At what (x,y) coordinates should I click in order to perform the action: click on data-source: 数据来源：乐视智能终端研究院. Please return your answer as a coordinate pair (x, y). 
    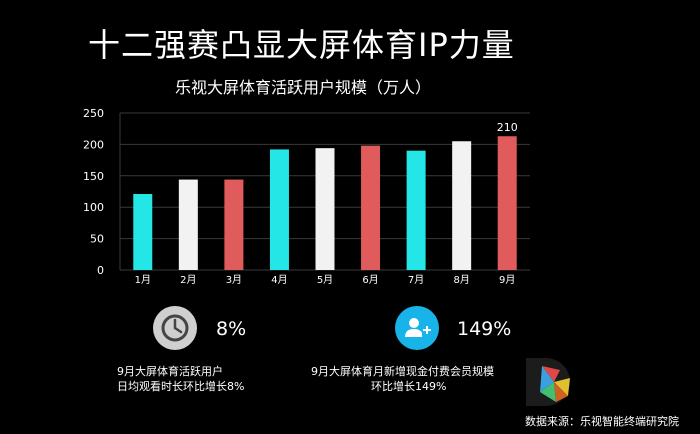
    Looking at the image, I should click on (602, 421).